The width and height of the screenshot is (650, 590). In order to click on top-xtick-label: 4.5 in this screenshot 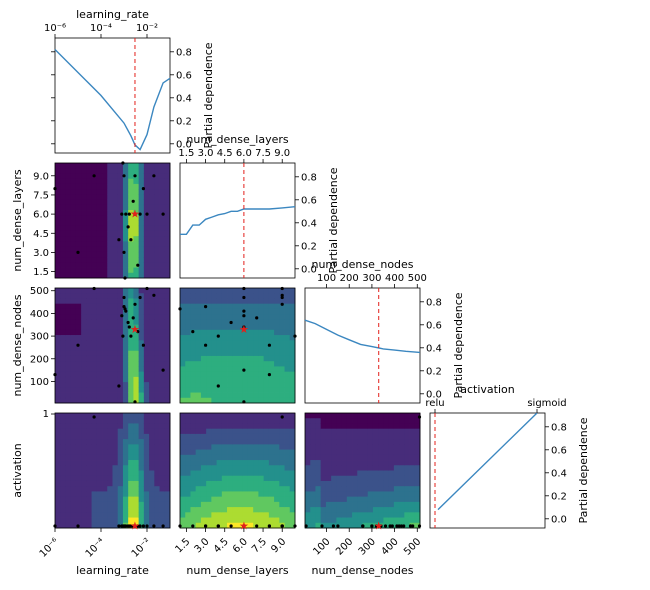, I will do `click(225, 153)`.